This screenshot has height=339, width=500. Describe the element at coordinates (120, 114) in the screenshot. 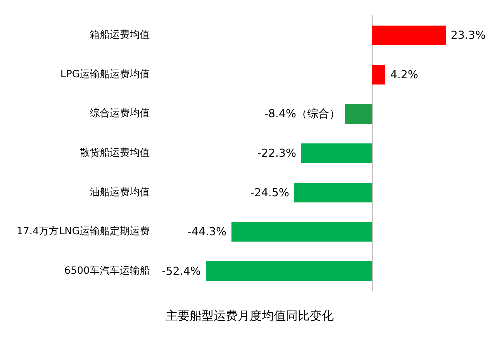

I see `y-tick-label: 综合运费均值` at that location.